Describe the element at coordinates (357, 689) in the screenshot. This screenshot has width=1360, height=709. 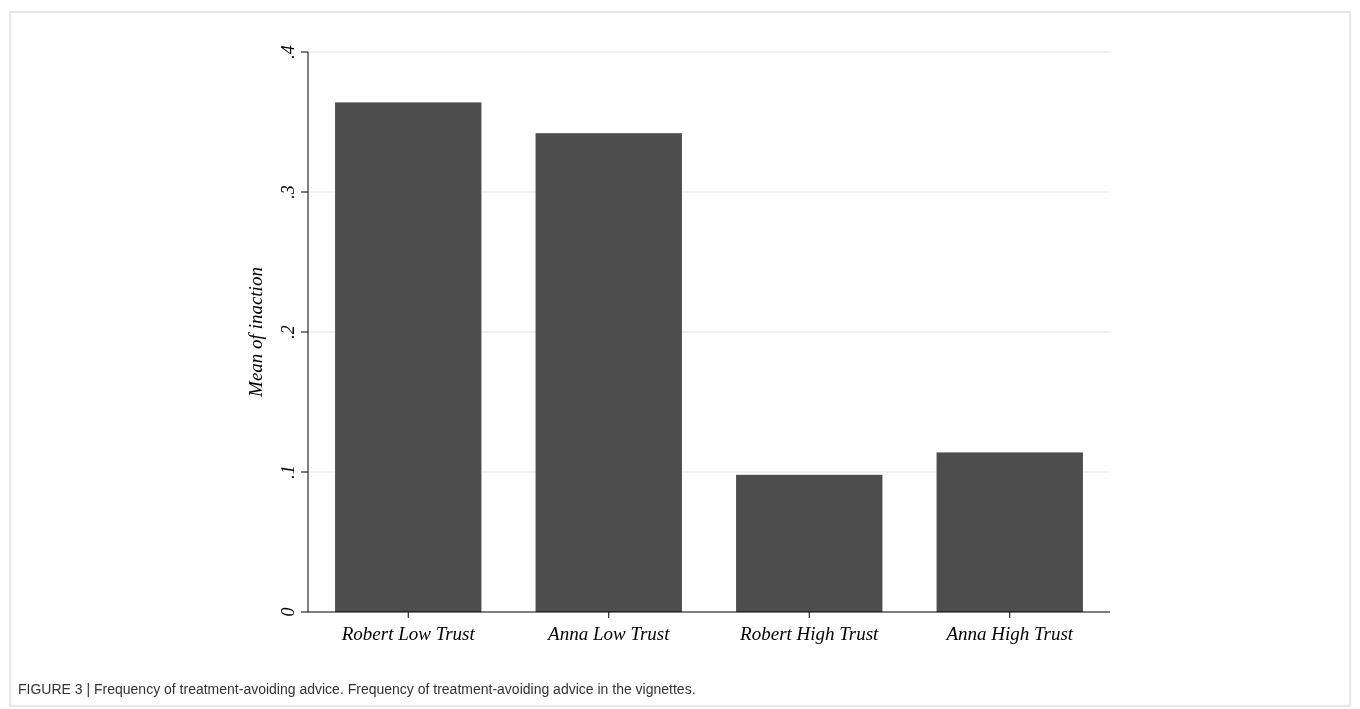
I see `caption: FIGURE 3 | Frequency of treatment-avoiding advice. Frequency of treatment-avoiding advice in the vignettes.` at that location.